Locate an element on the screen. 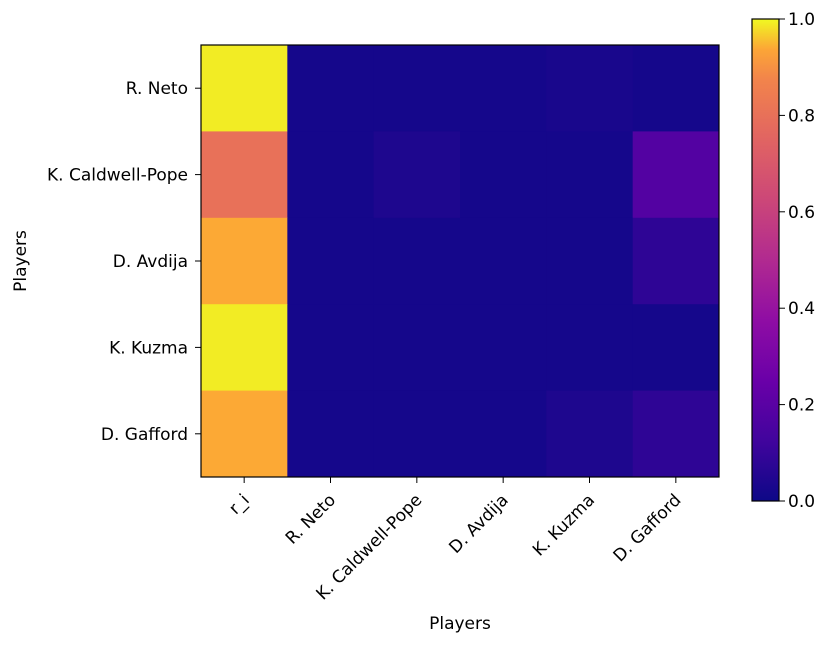 The image size is (830, 650). y-tick-label: D. Avdija is located at coordinates (150, 262).